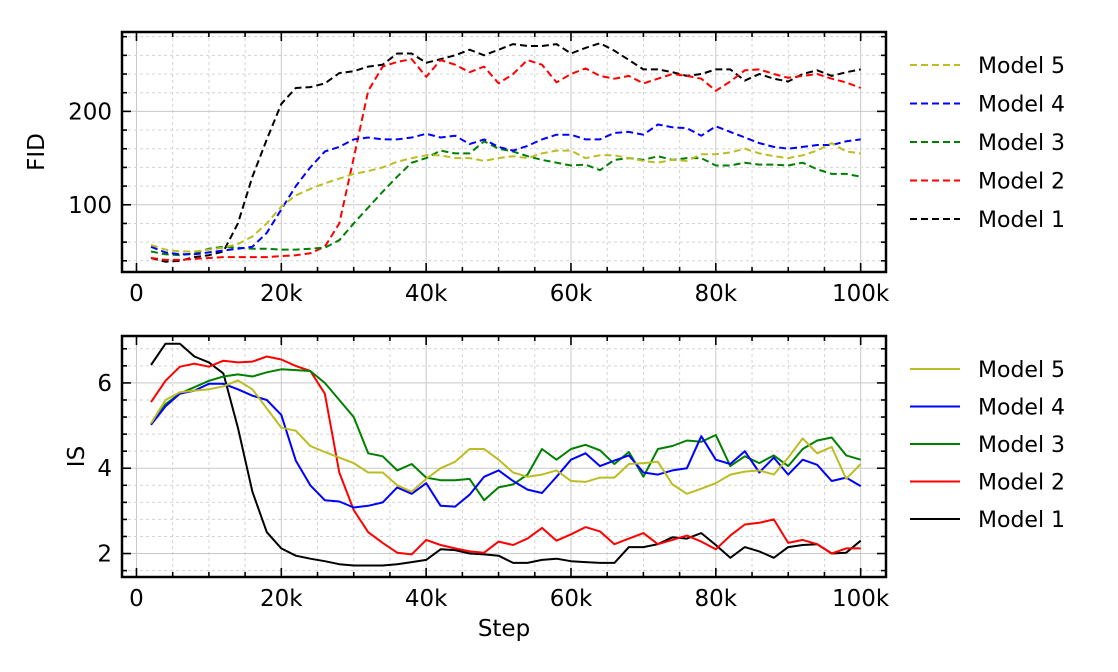 The width and height of the screenshot is (1118, 672). I want to click on fid-legend: Model 5 Model 4 Model 3 Model 2 Model 1, so click(987, 143).